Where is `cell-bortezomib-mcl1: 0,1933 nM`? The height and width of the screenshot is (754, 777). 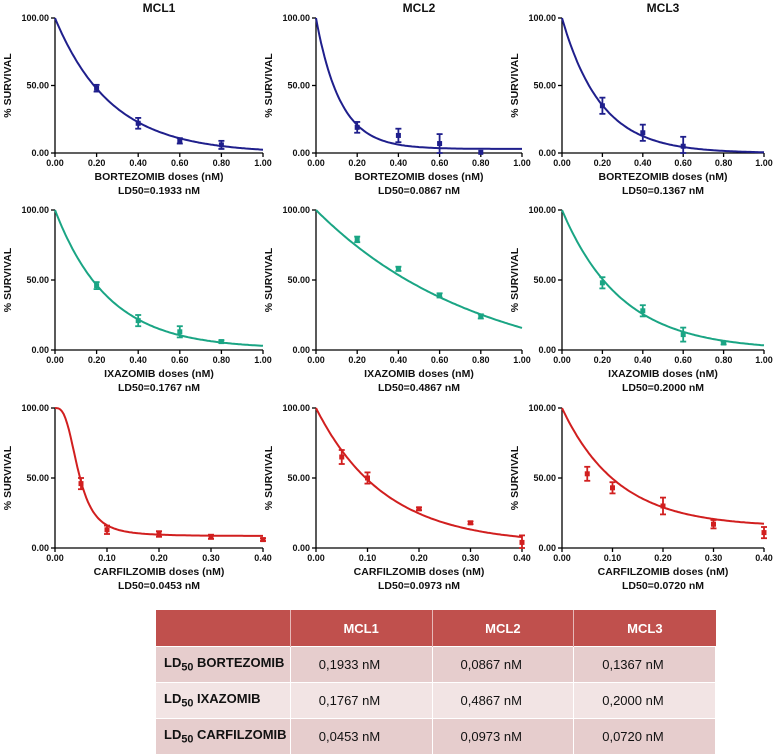
cell-bortezomib-mcl1: 0,1933 nM is located at coordinates (361, 665).